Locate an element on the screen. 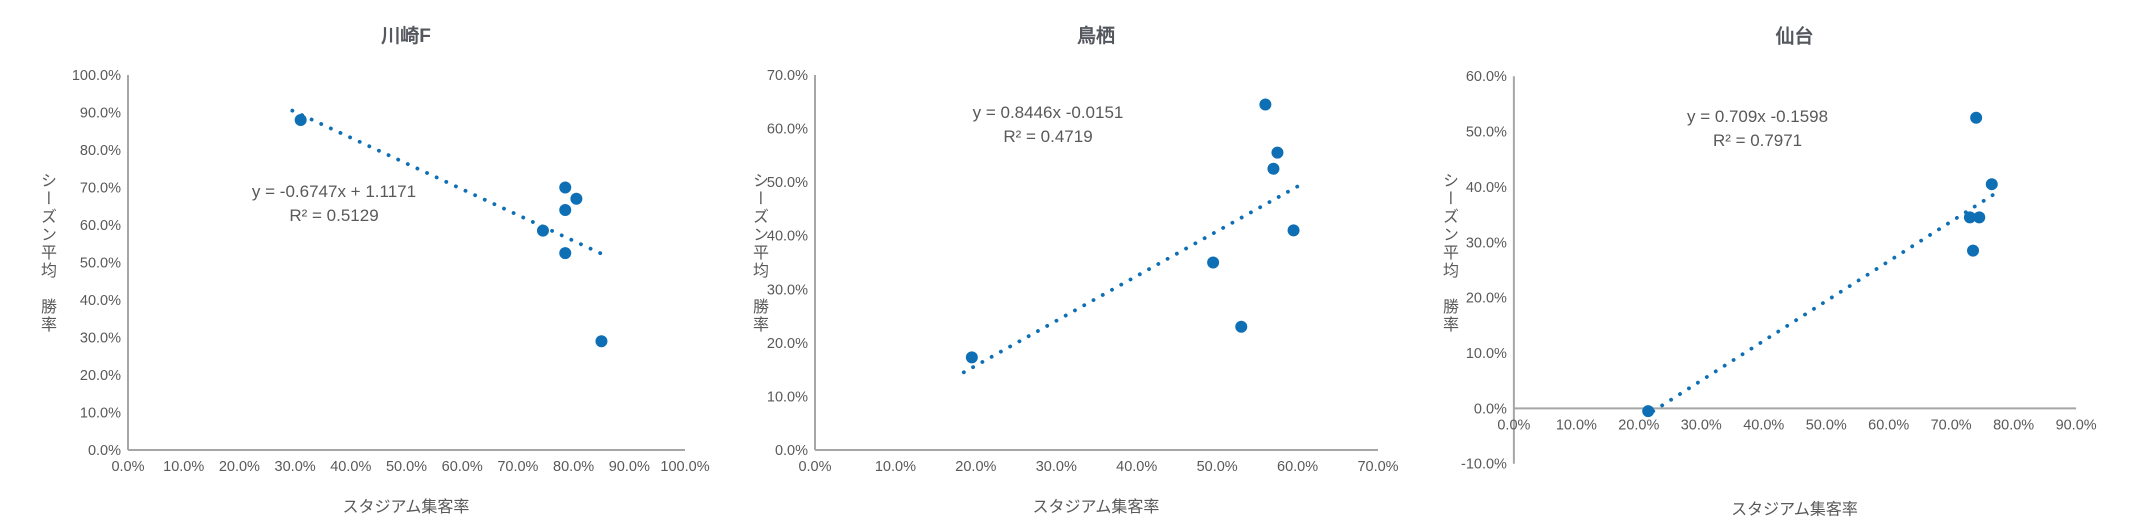  r-squared-value: R² = 0.7971 is located at coordinates (1757, 140).